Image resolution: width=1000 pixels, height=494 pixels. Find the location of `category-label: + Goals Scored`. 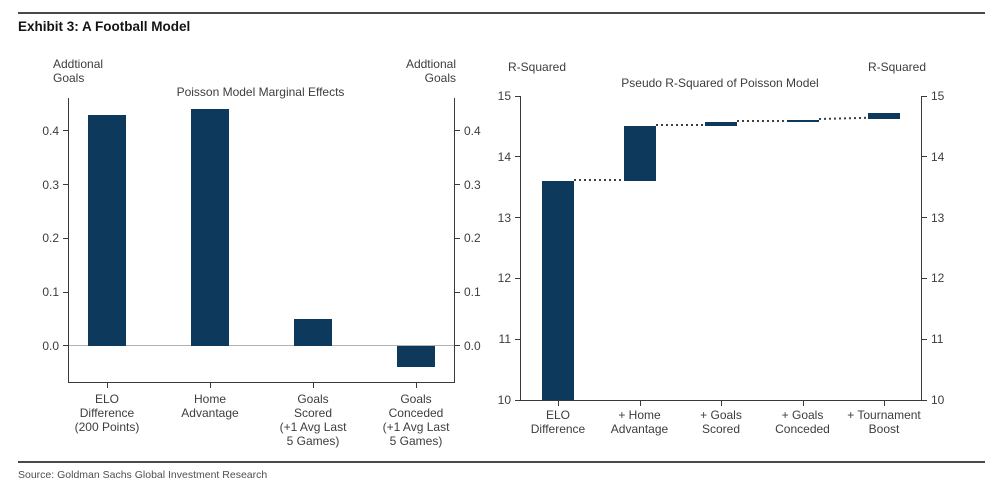

category-label: + Goals Scored is located at coordinates (721, 422).